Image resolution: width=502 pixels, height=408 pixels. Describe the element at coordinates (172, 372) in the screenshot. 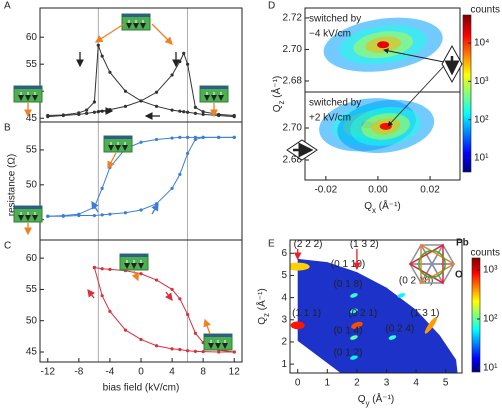

I see `x-tick-label: 4` at that location.